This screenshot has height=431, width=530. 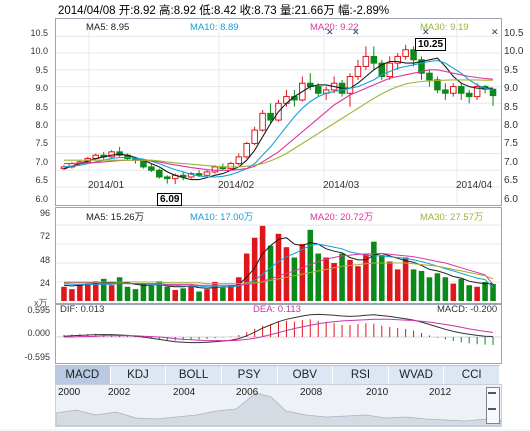 I want to click on macd-chart, so click(x=278, y=329).